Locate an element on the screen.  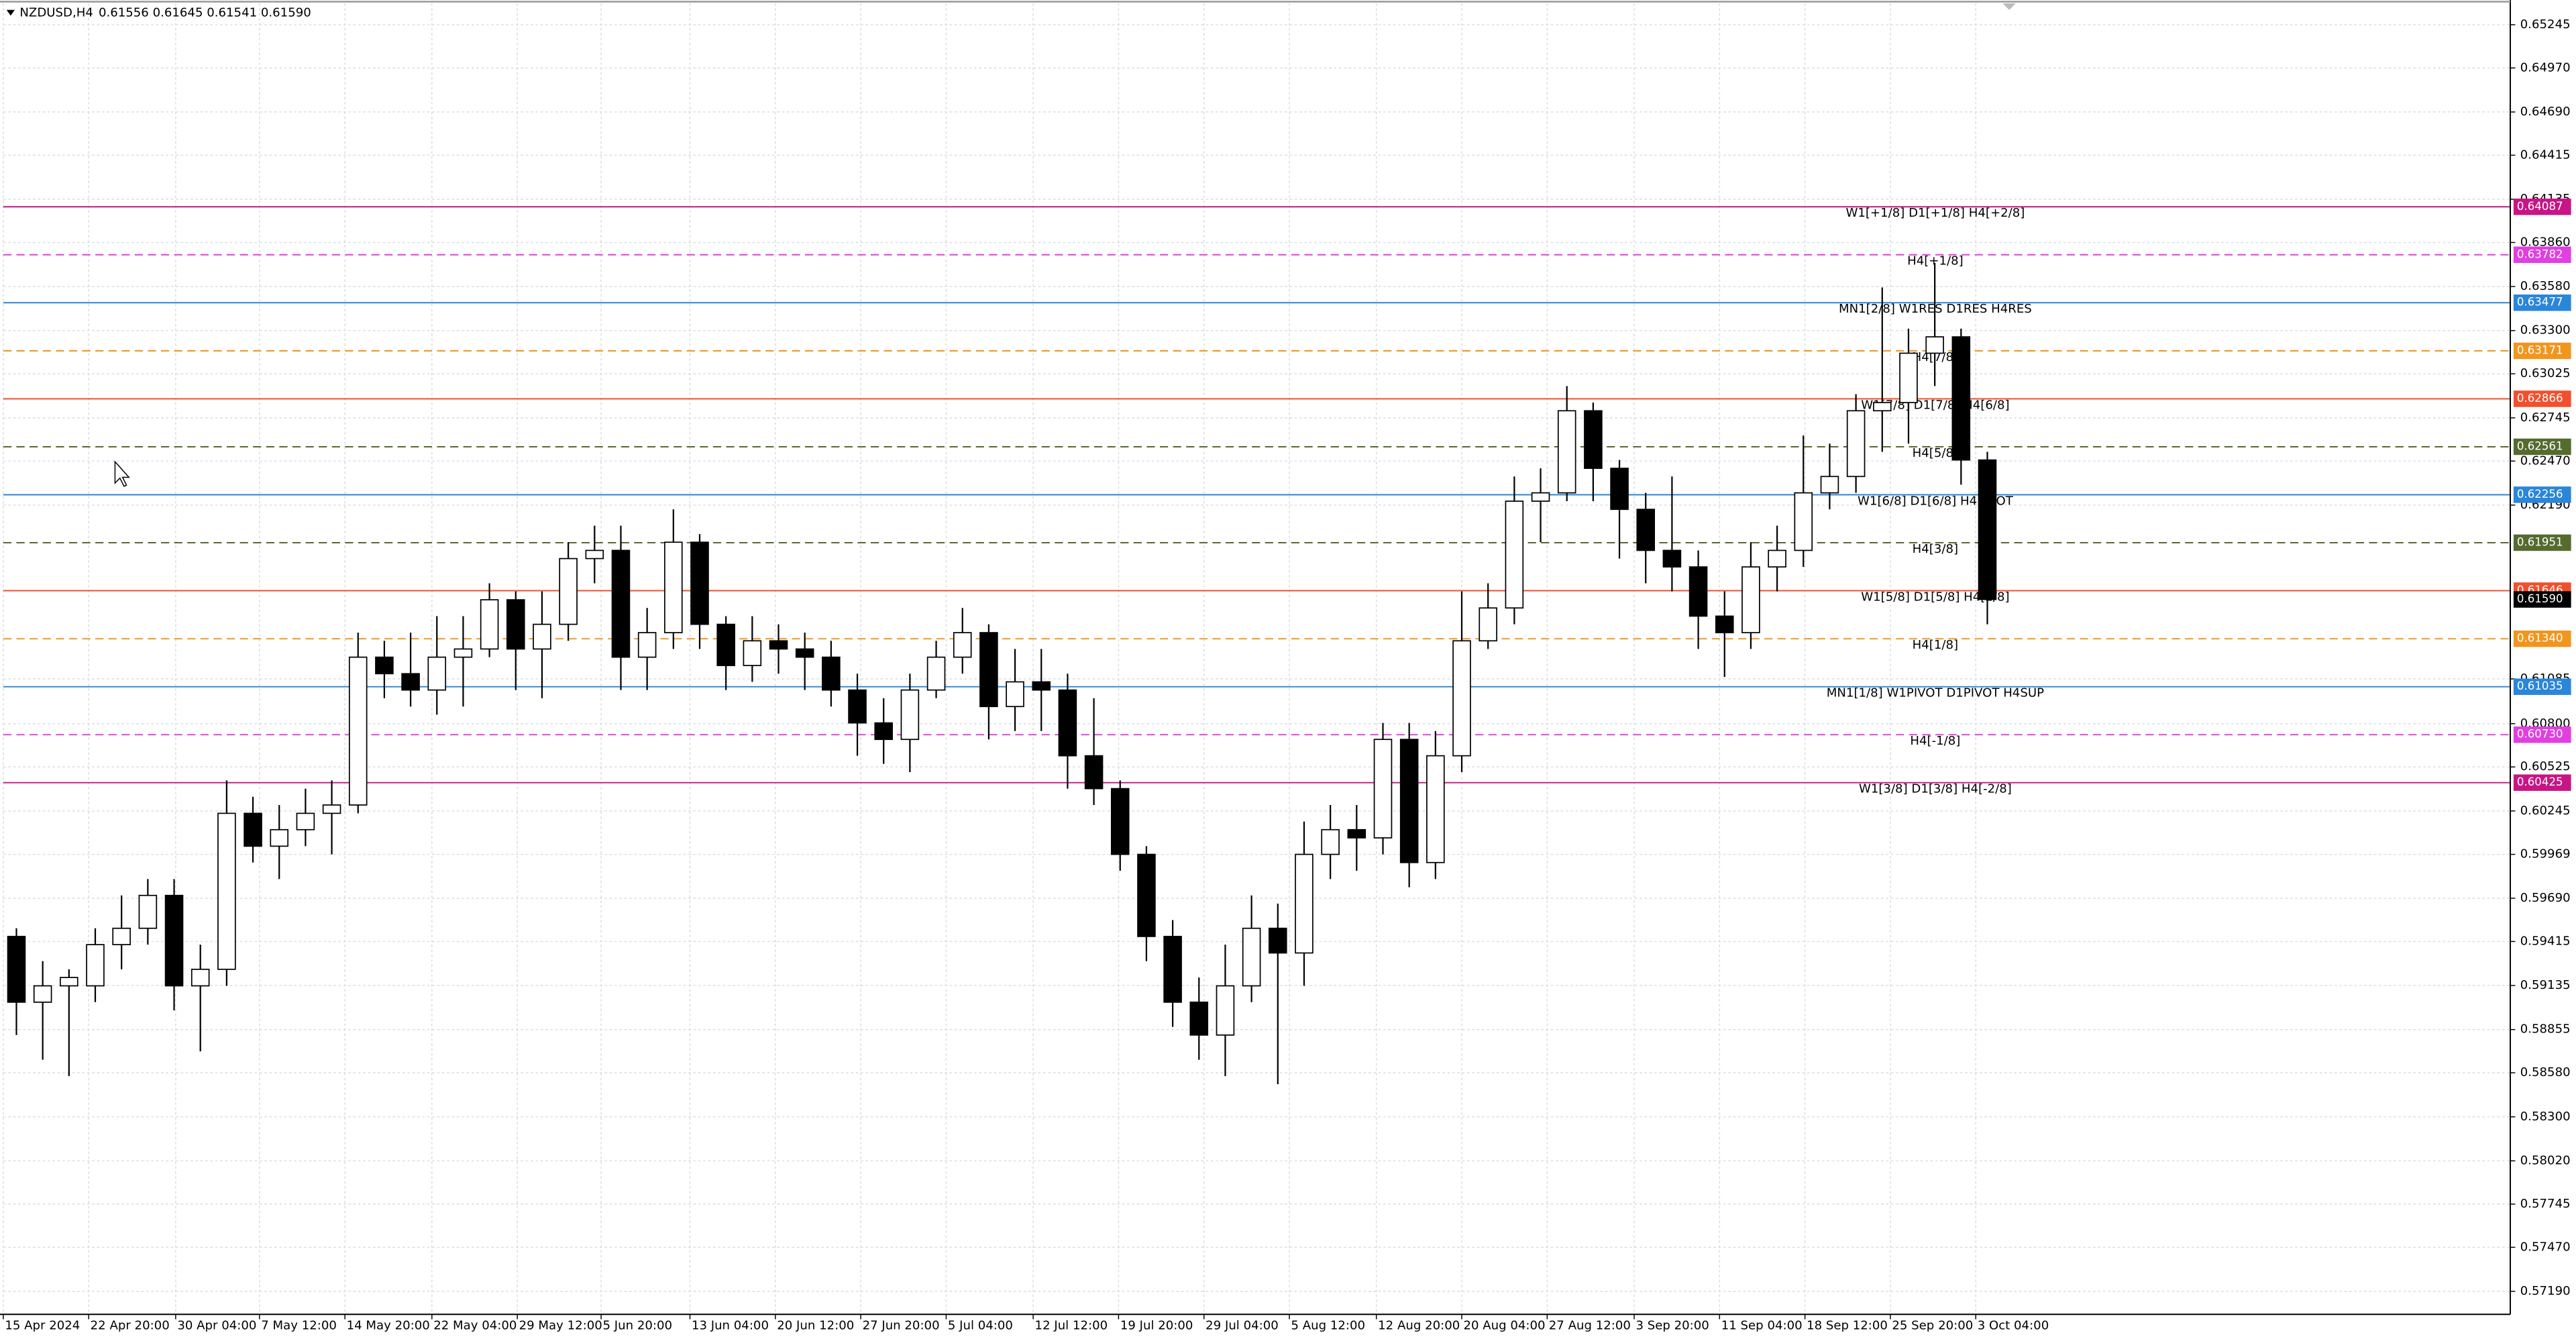
level-label: H4[-1/8] is located at coordinates (1935, 741).